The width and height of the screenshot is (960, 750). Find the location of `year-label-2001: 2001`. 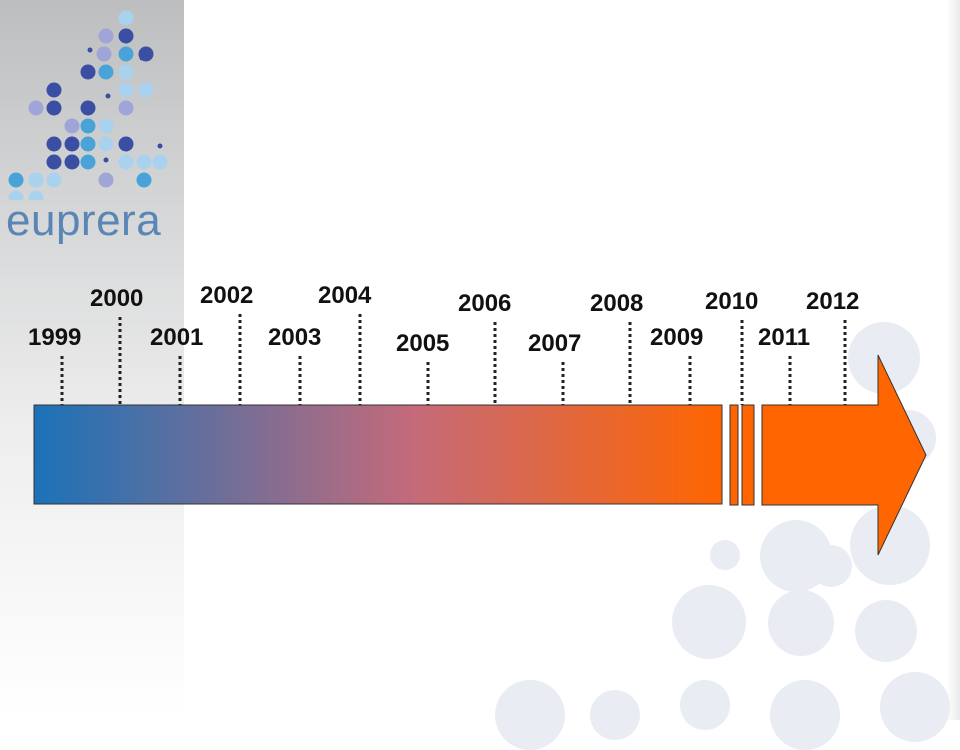

year-label-2001: 2001 is located at coordinates (177, 337).